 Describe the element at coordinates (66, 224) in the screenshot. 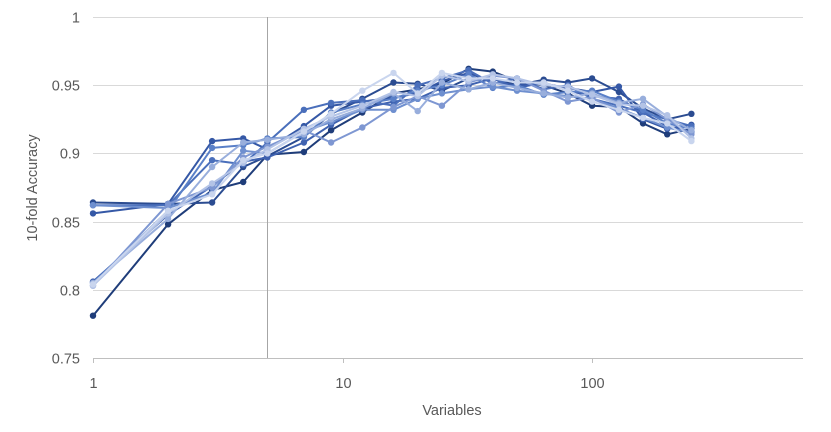

I see `y-tick-label: 0.85` at that location.